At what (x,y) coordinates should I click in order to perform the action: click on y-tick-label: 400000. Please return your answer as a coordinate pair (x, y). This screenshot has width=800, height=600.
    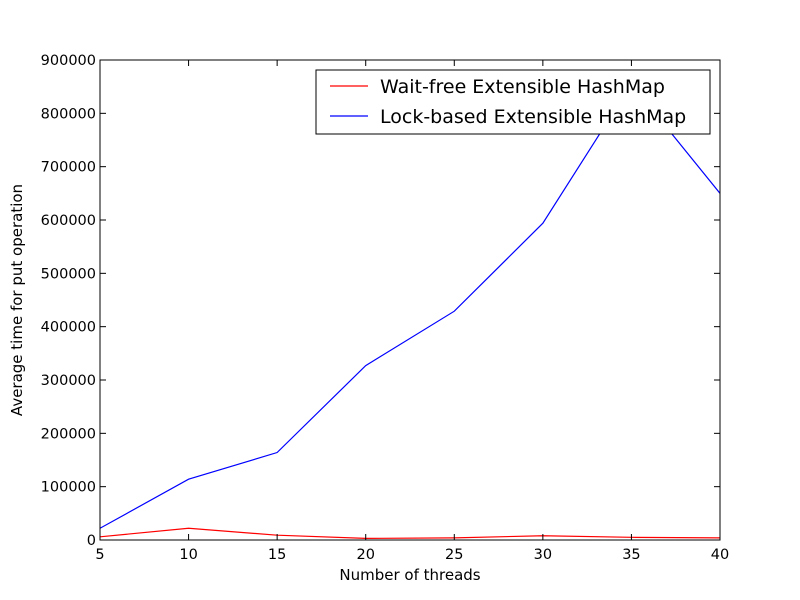
    Looking at the image, I should click on (68, 328).